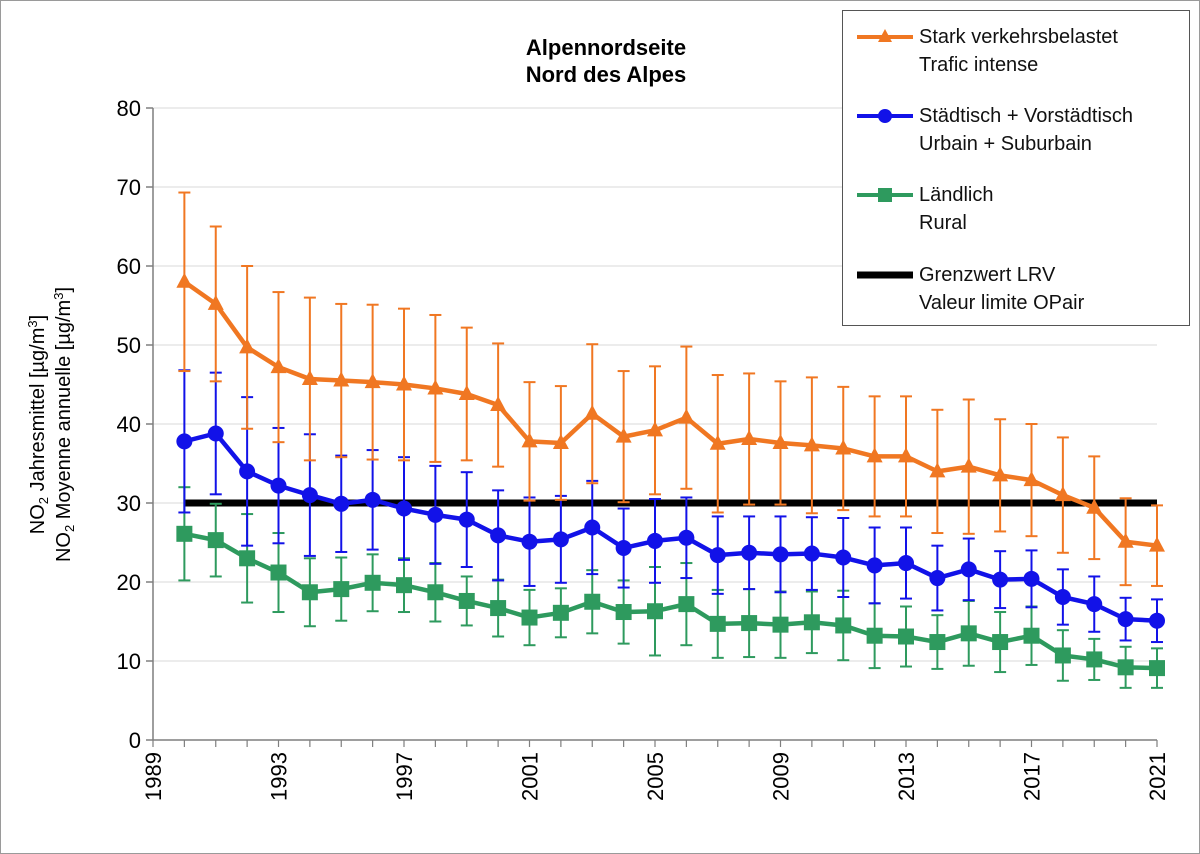 This screenshot has width=1200, height=854. I want to click on chart-title-line: Alpennordseite, so click(606, 47).